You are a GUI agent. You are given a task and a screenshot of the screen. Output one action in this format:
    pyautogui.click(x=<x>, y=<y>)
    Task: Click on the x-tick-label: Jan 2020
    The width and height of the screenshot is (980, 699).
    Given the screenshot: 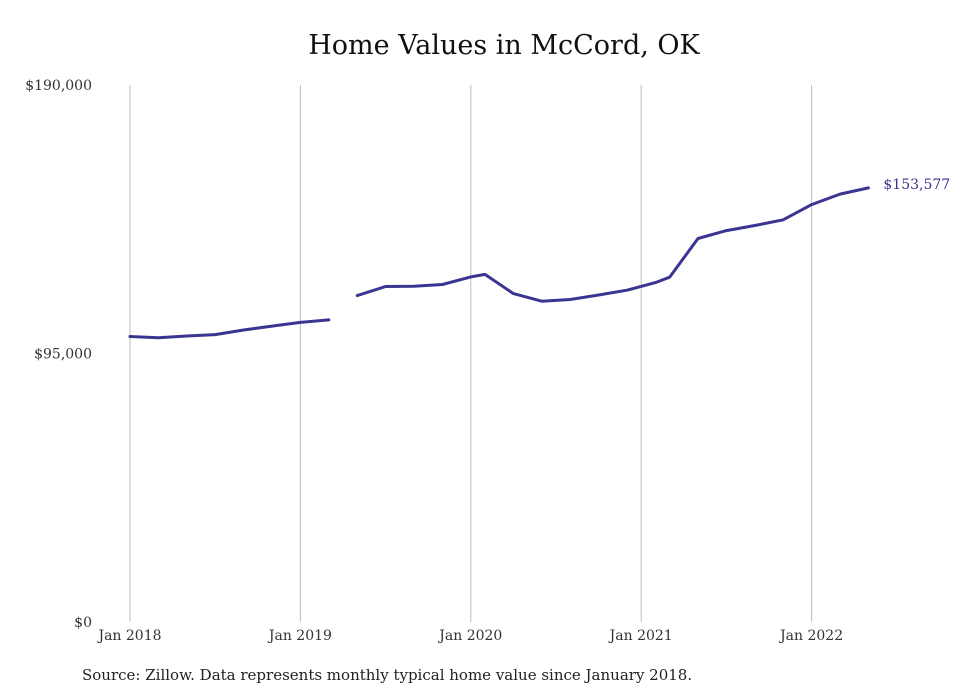 What is the action you would take?
    pyautogui.click(x=469, y=636)
    